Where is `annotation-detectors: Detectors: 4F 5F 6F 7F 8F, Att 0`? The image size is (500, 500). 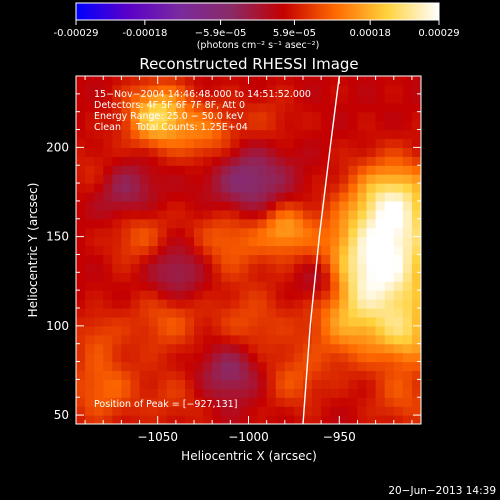
annotation-detectors: Detectors: 4F 5F 6F 7F 8F, Att 0 is located at coordinates (169, 105).